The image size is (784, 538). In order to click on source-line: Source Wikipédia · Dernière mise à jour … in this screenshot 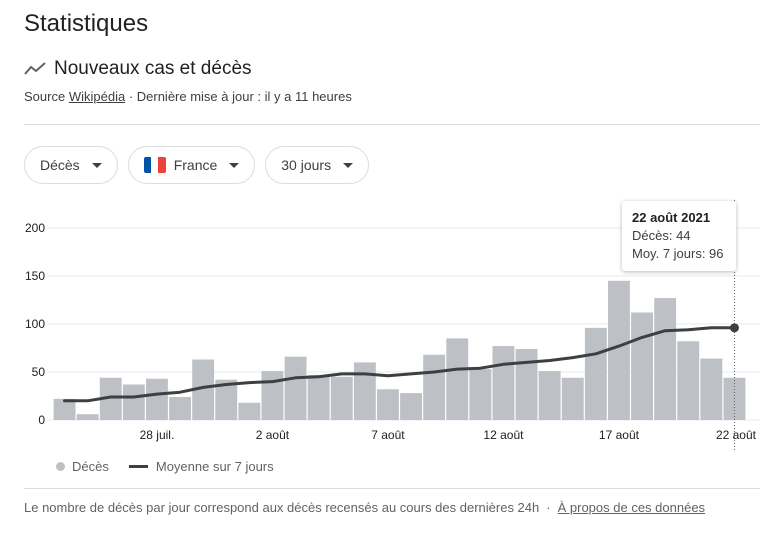, I will do `click(188, 96)`.